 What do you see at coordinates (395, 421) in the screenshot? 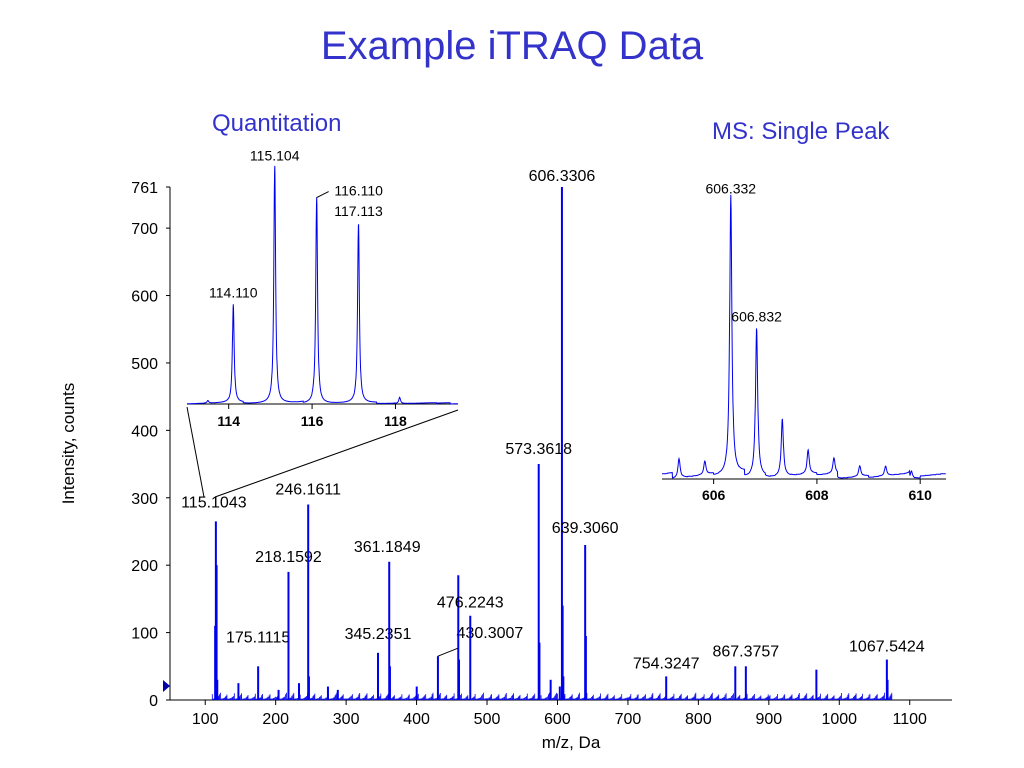
I see `quantitation-x-tick-label: 118` at bounding box center [395, 421].